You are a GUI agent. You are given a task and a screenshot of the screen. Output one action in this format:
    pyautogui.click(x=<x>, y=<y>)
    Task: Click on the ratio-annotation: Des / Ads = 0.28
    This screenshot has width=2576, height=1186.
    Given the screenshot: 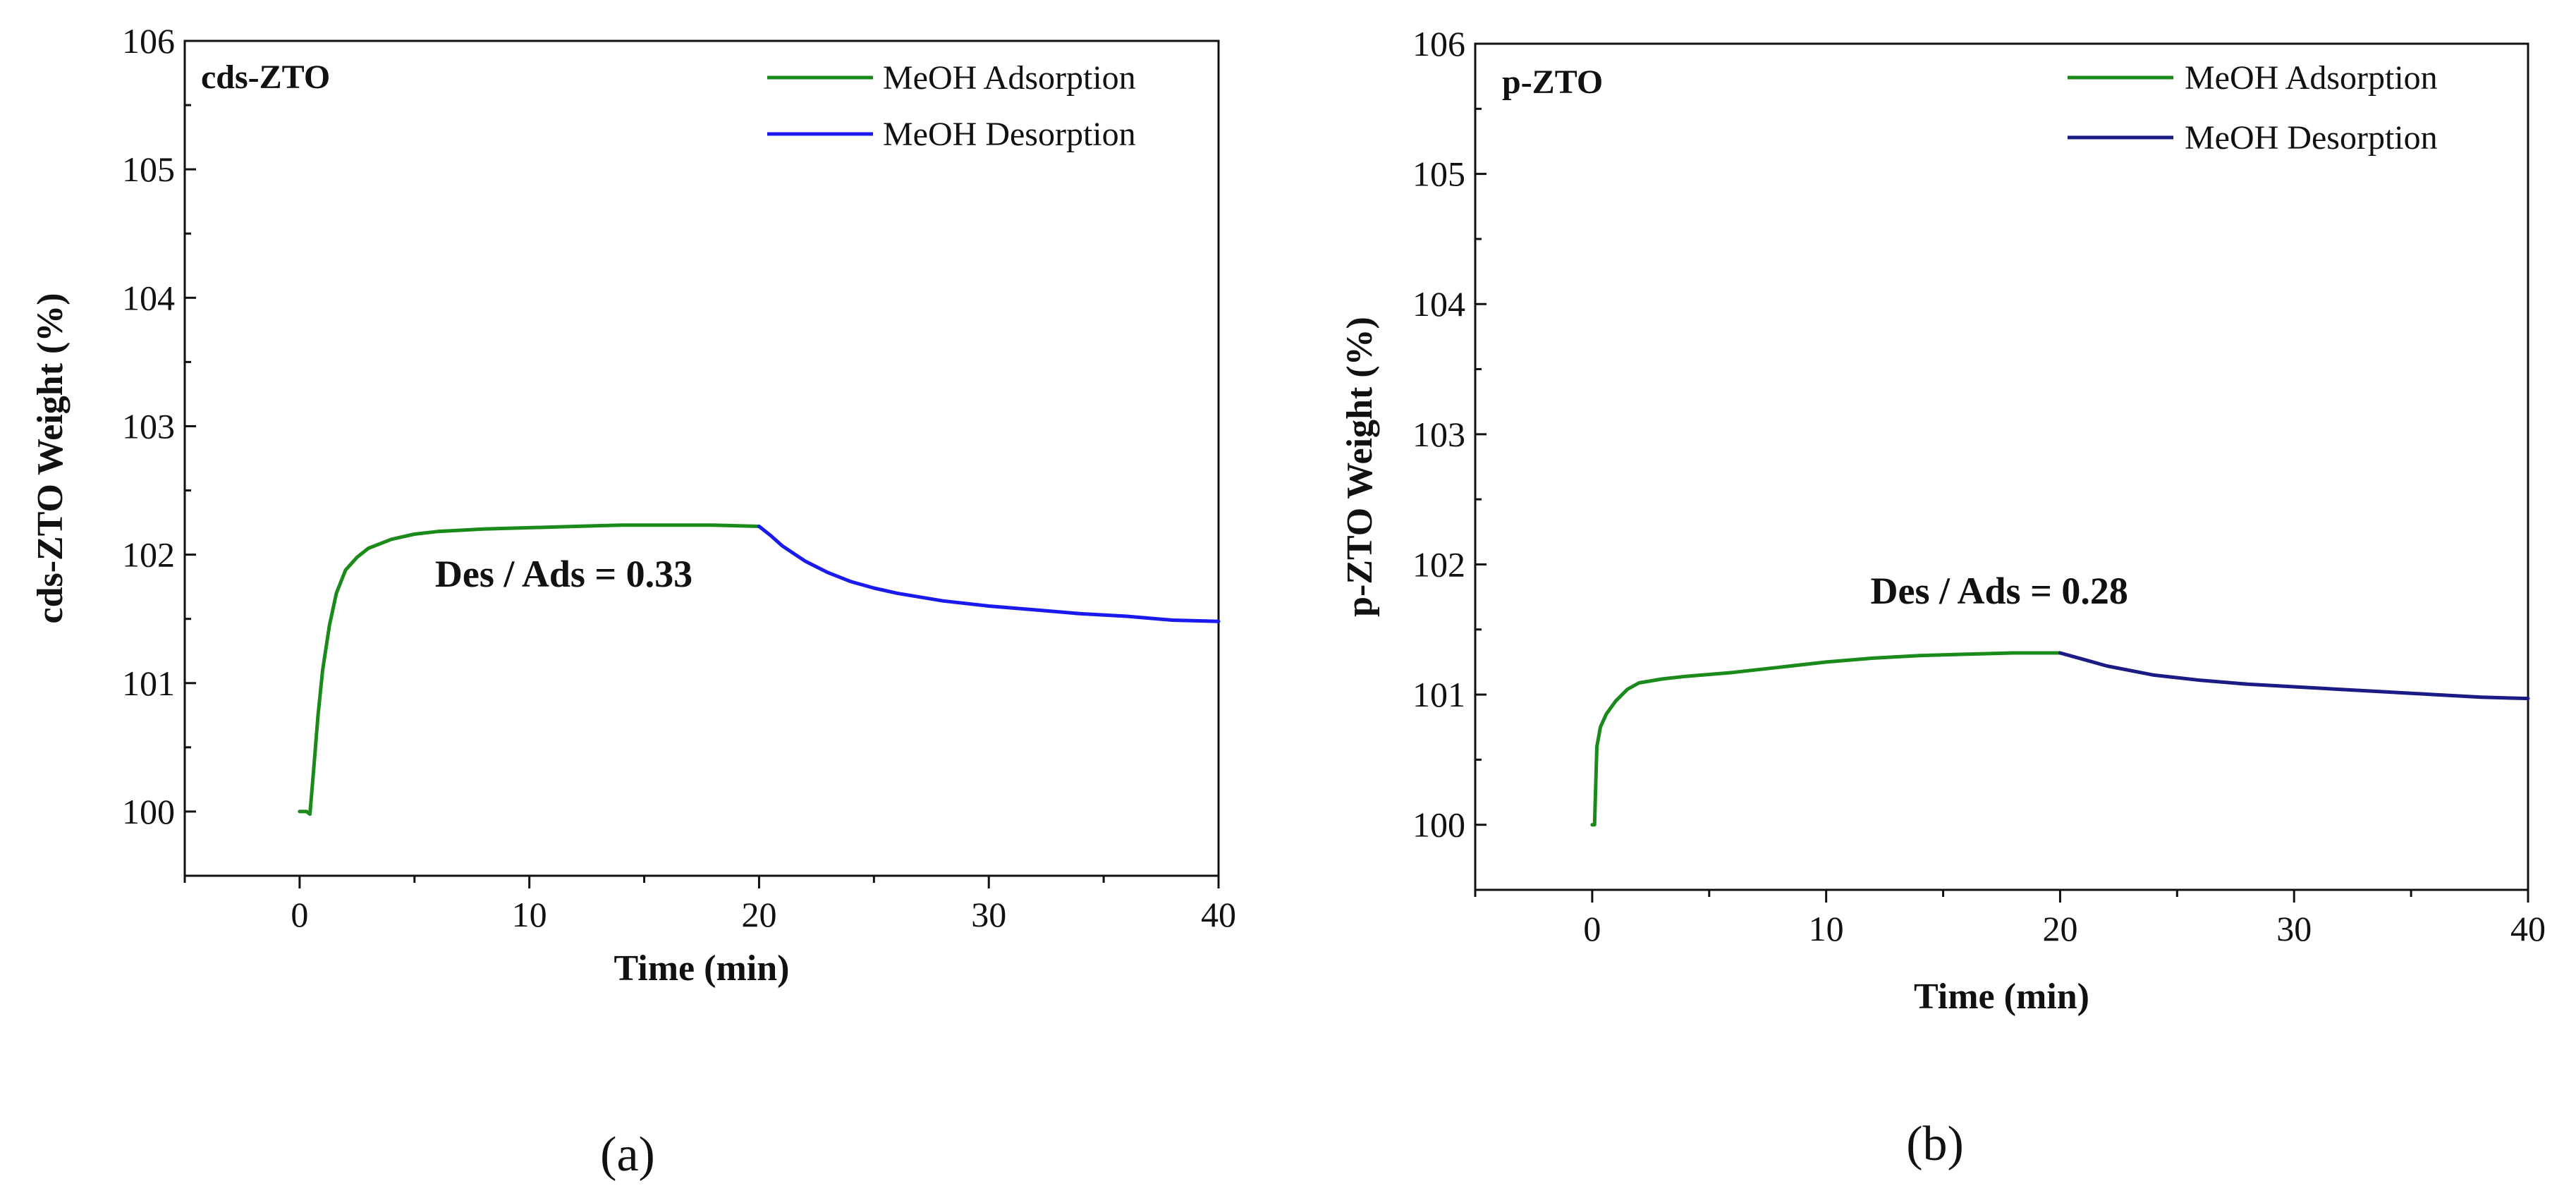 What is the action you would take?
    pyautogui.click(x=2000, y=591)
    